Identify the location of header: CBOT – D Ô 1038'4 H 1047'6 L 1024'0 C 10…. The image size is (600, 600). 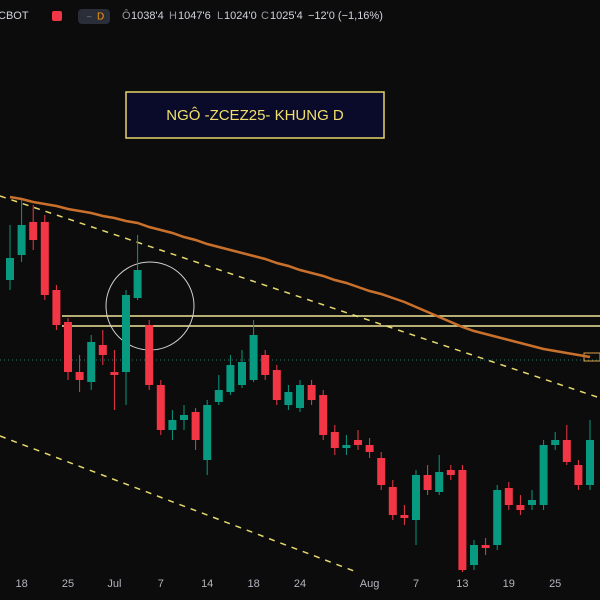
(300, 15).